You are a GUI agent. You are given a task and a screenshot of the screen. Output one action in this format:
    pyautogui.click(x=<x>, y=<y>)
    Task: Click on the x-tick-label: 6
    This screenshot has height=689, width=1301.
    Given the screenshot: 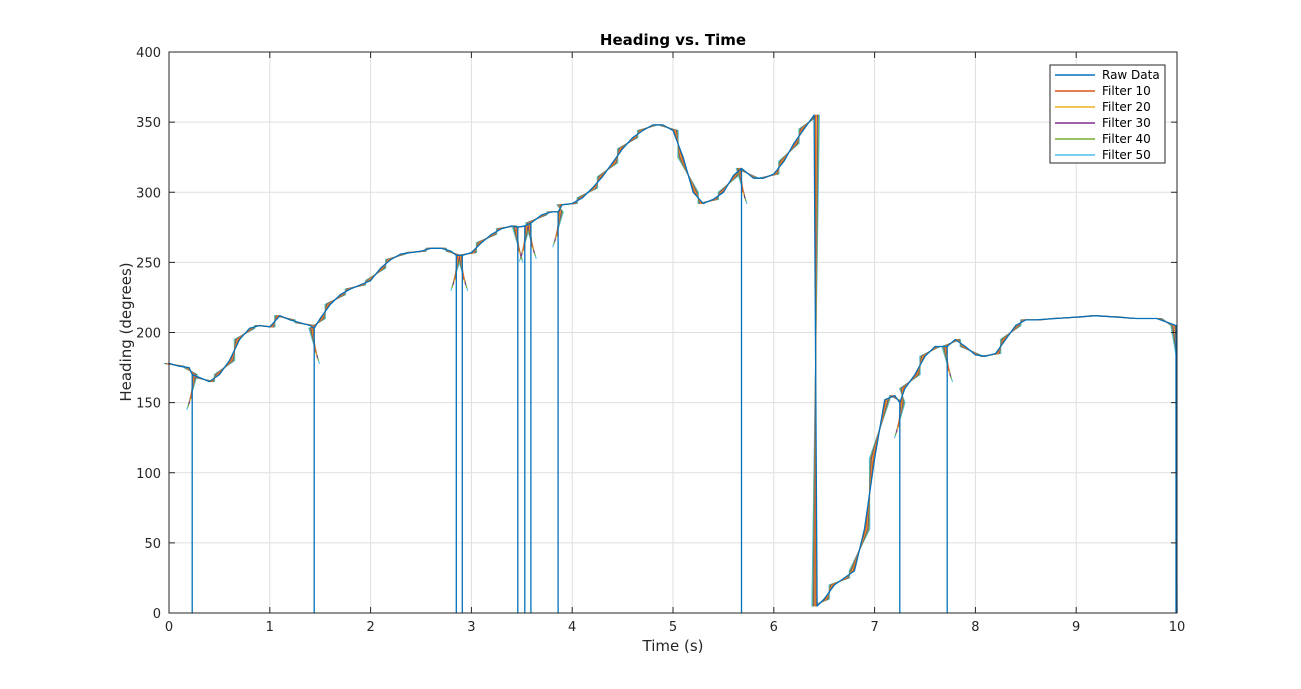 What is the action you would take?
    pyautogui.click(x=774, y=627)
    